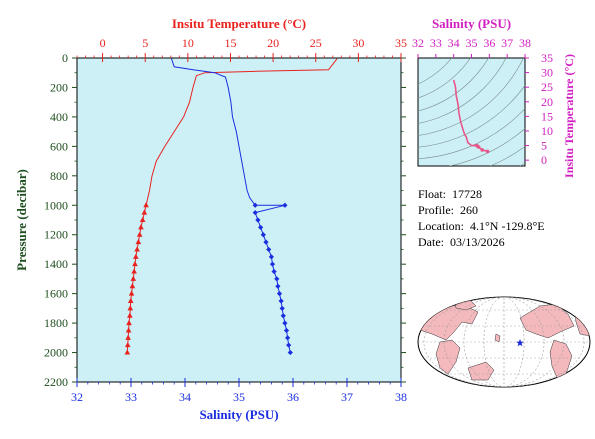  What do you see at coordinates (145, 43) in the screenshot?
I see `temp-tick-label: 5` at bounding box center [145, 43].